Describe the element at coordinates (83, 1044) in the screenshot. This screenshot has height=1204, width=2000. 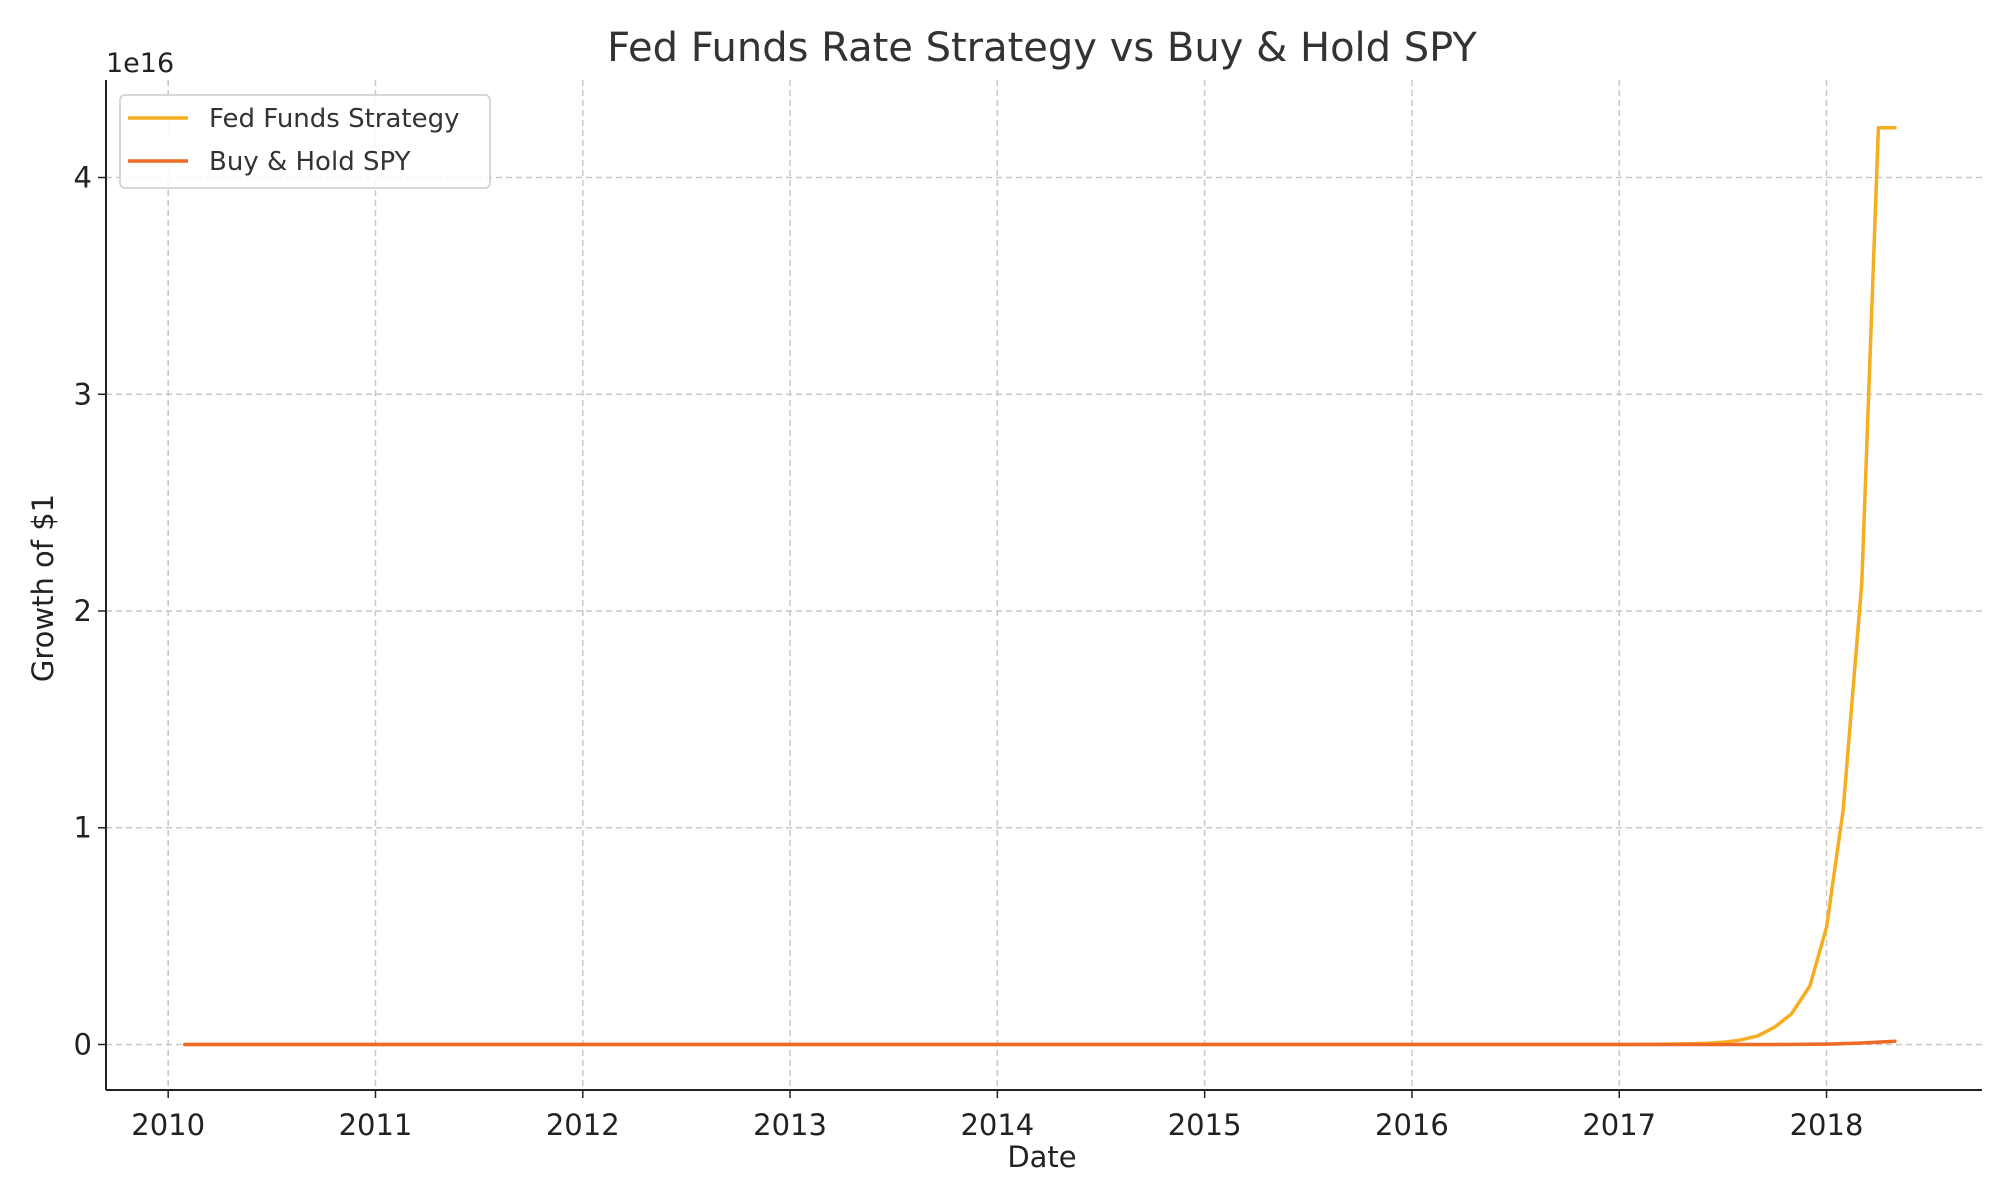
I see `y-tick-label: 0` at that location.